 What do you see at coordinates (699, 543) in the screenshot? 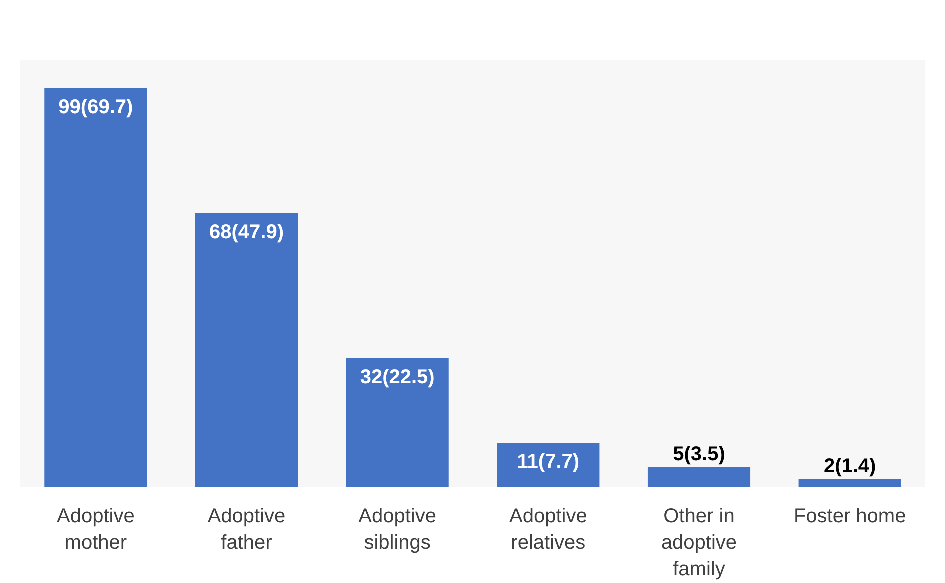
I see `x-tick-label: Other in adoptive family` at bounding box center [699, 543].